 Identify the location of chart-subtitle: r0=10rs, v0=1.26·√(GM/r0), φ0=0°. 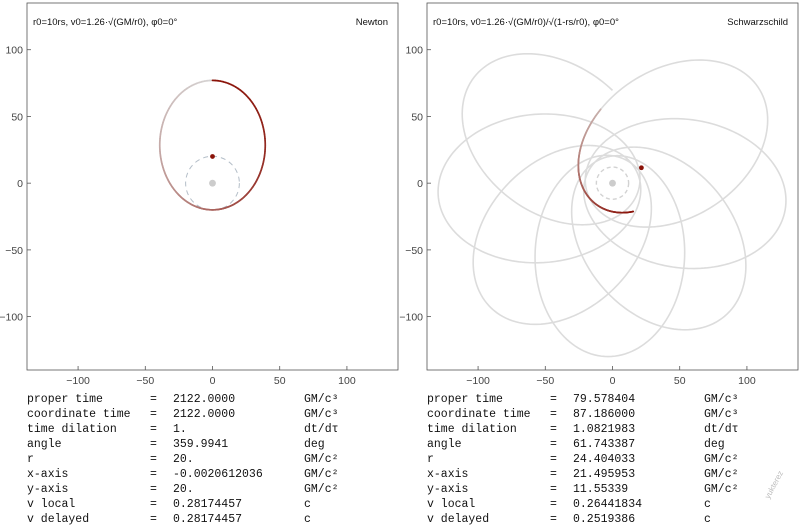
(105, 22).